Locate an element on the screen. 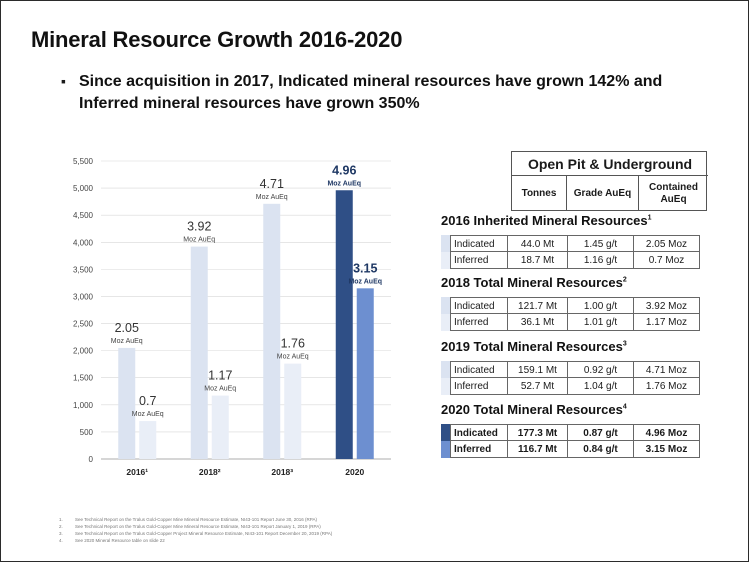  table-header-title: Open Pit & Underground is located at coordinates (610, 164).